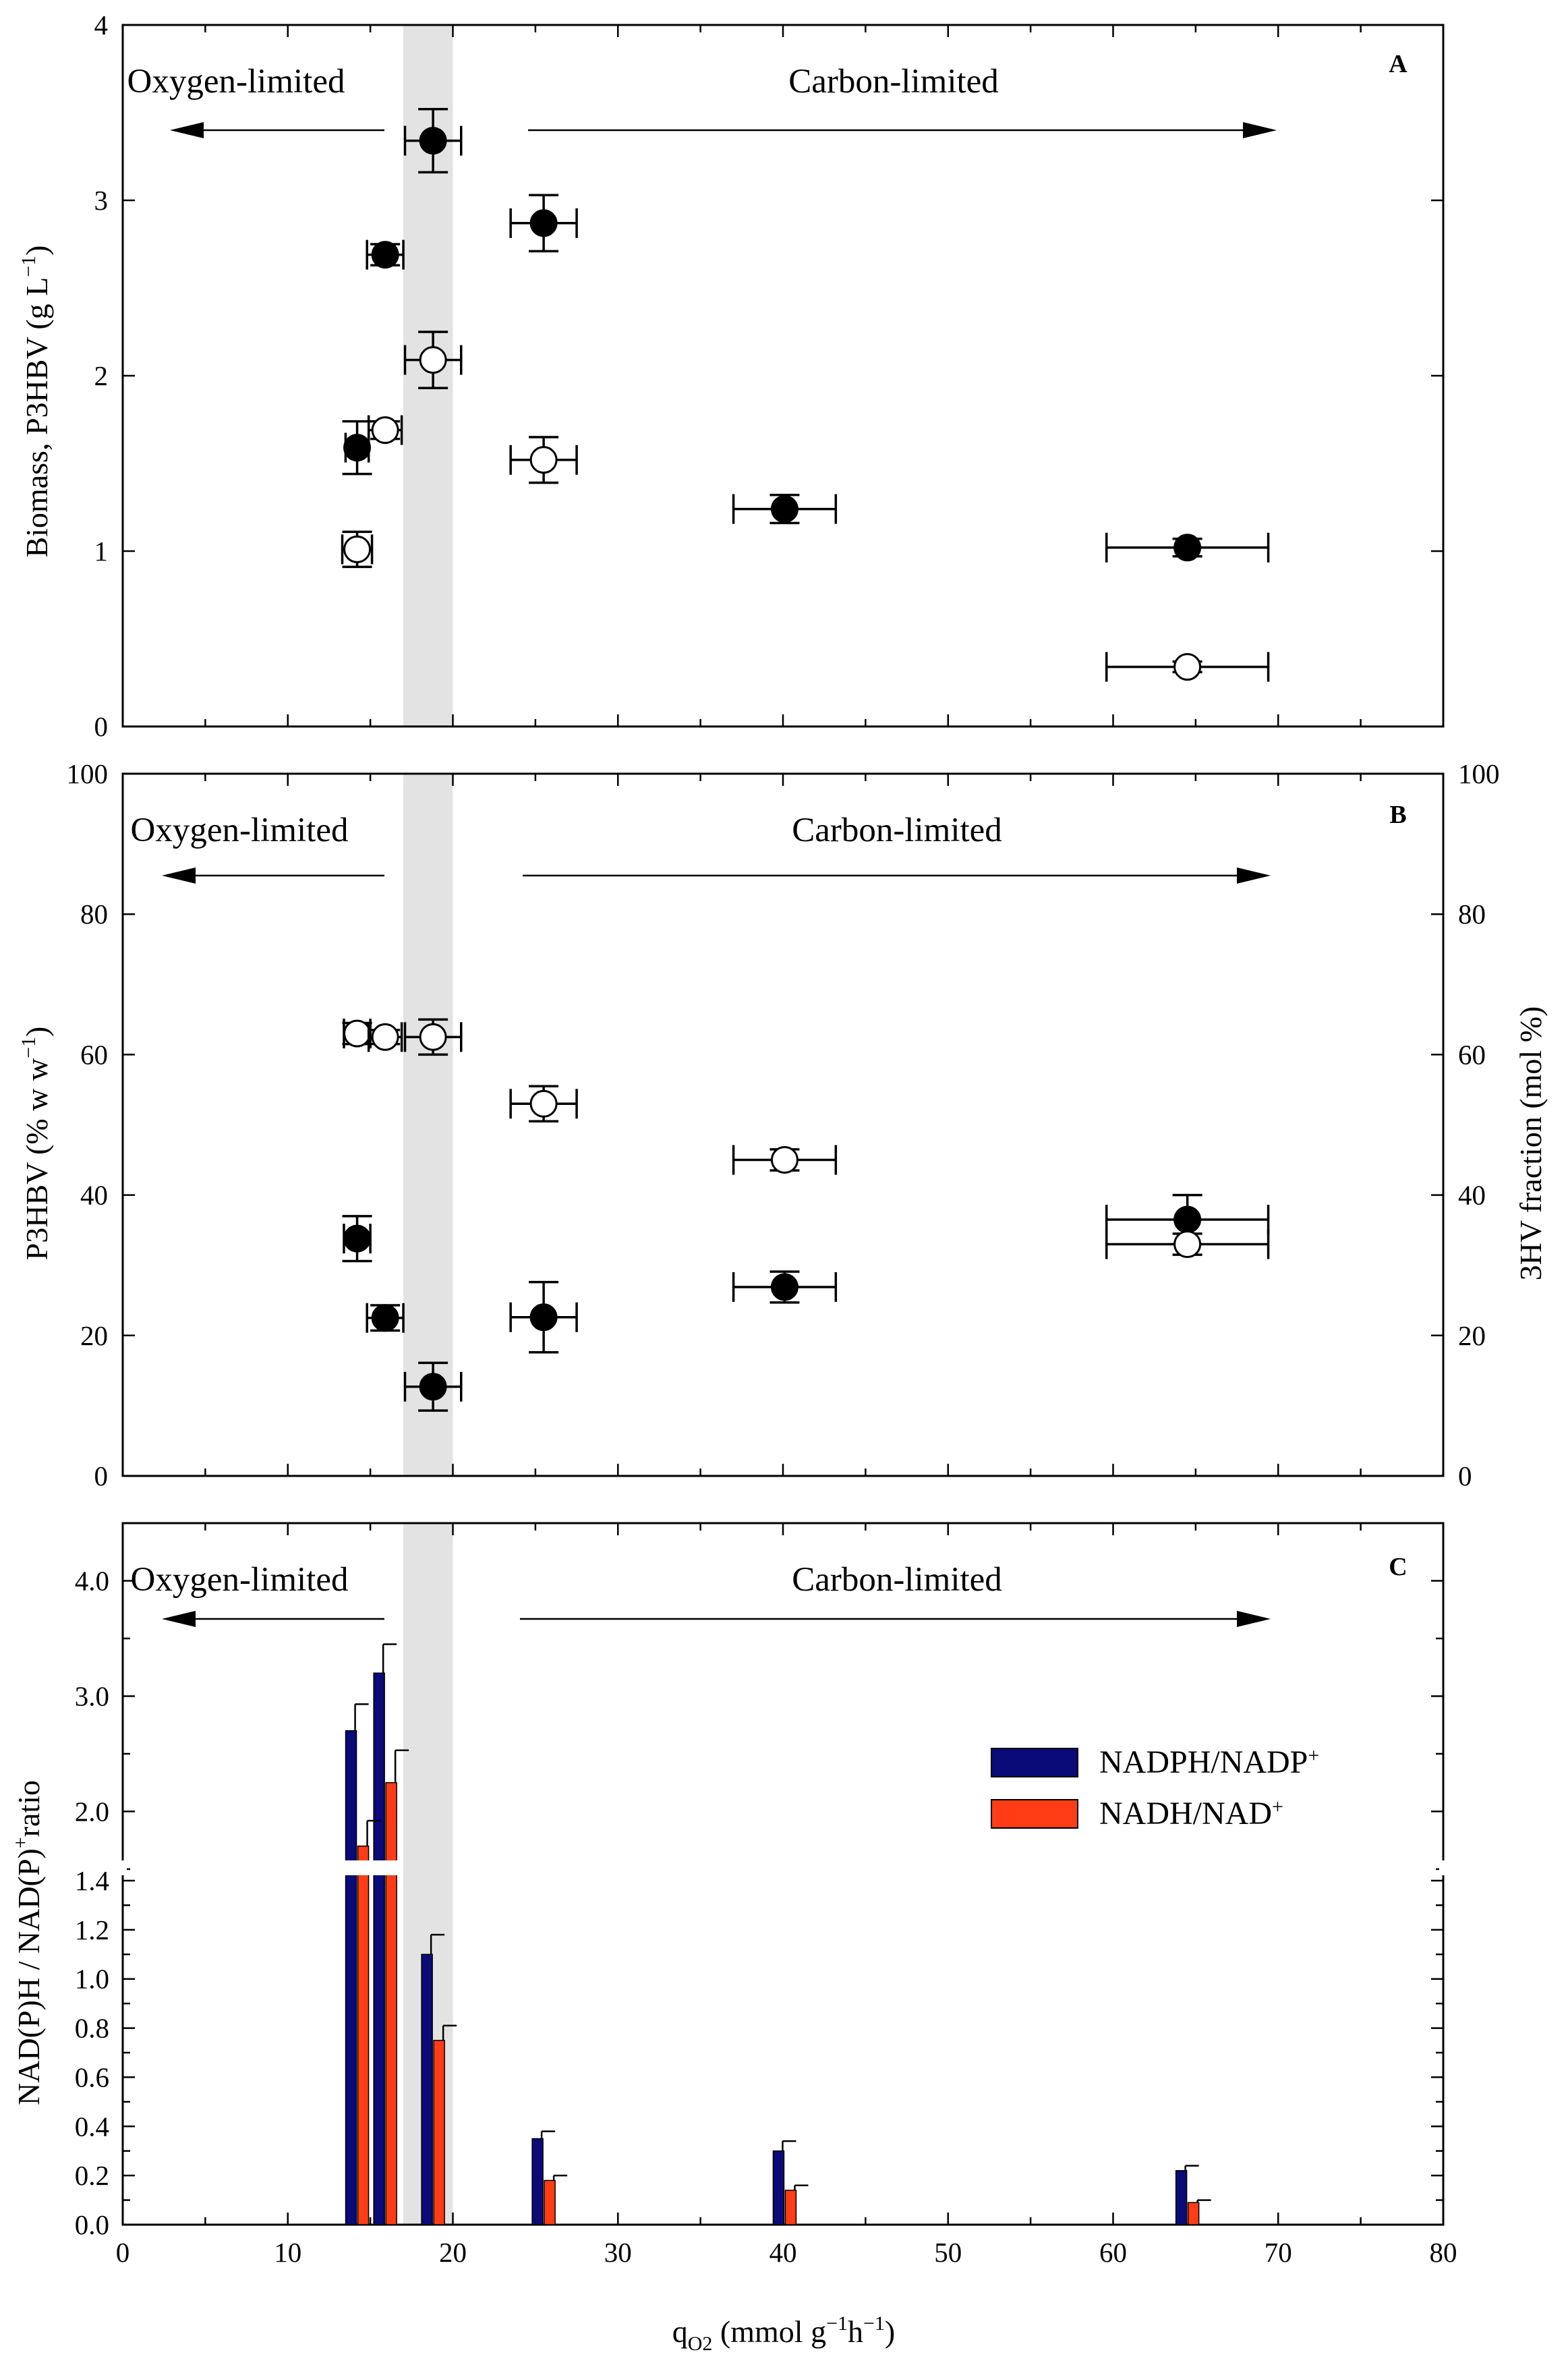 The image size is (1568, 2367). Describe the element at coordinates (1254, 875) in the screenshot. I see `carbon-limited-arrowhead-b` at that location.